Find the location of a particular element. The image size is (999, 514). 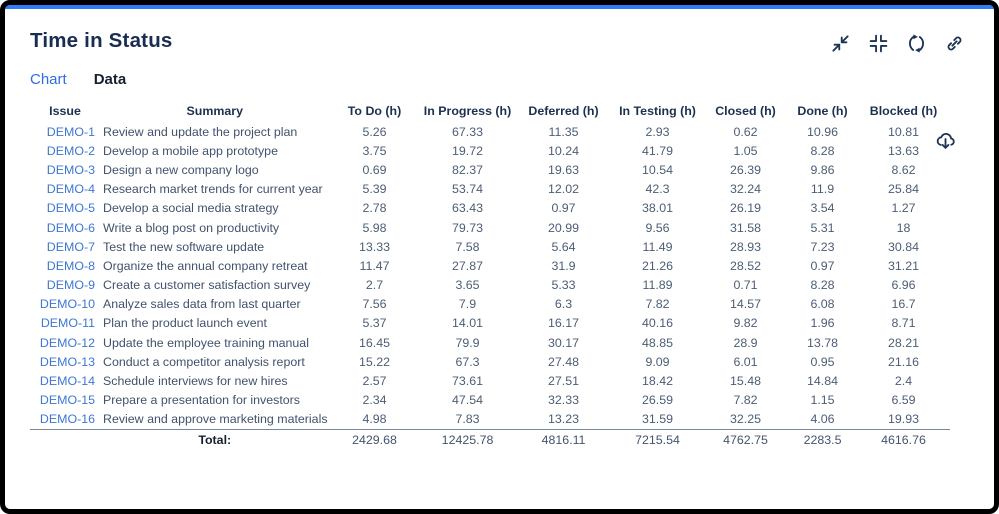

cell-value: 27.51 is located at coordinates (564, 381).